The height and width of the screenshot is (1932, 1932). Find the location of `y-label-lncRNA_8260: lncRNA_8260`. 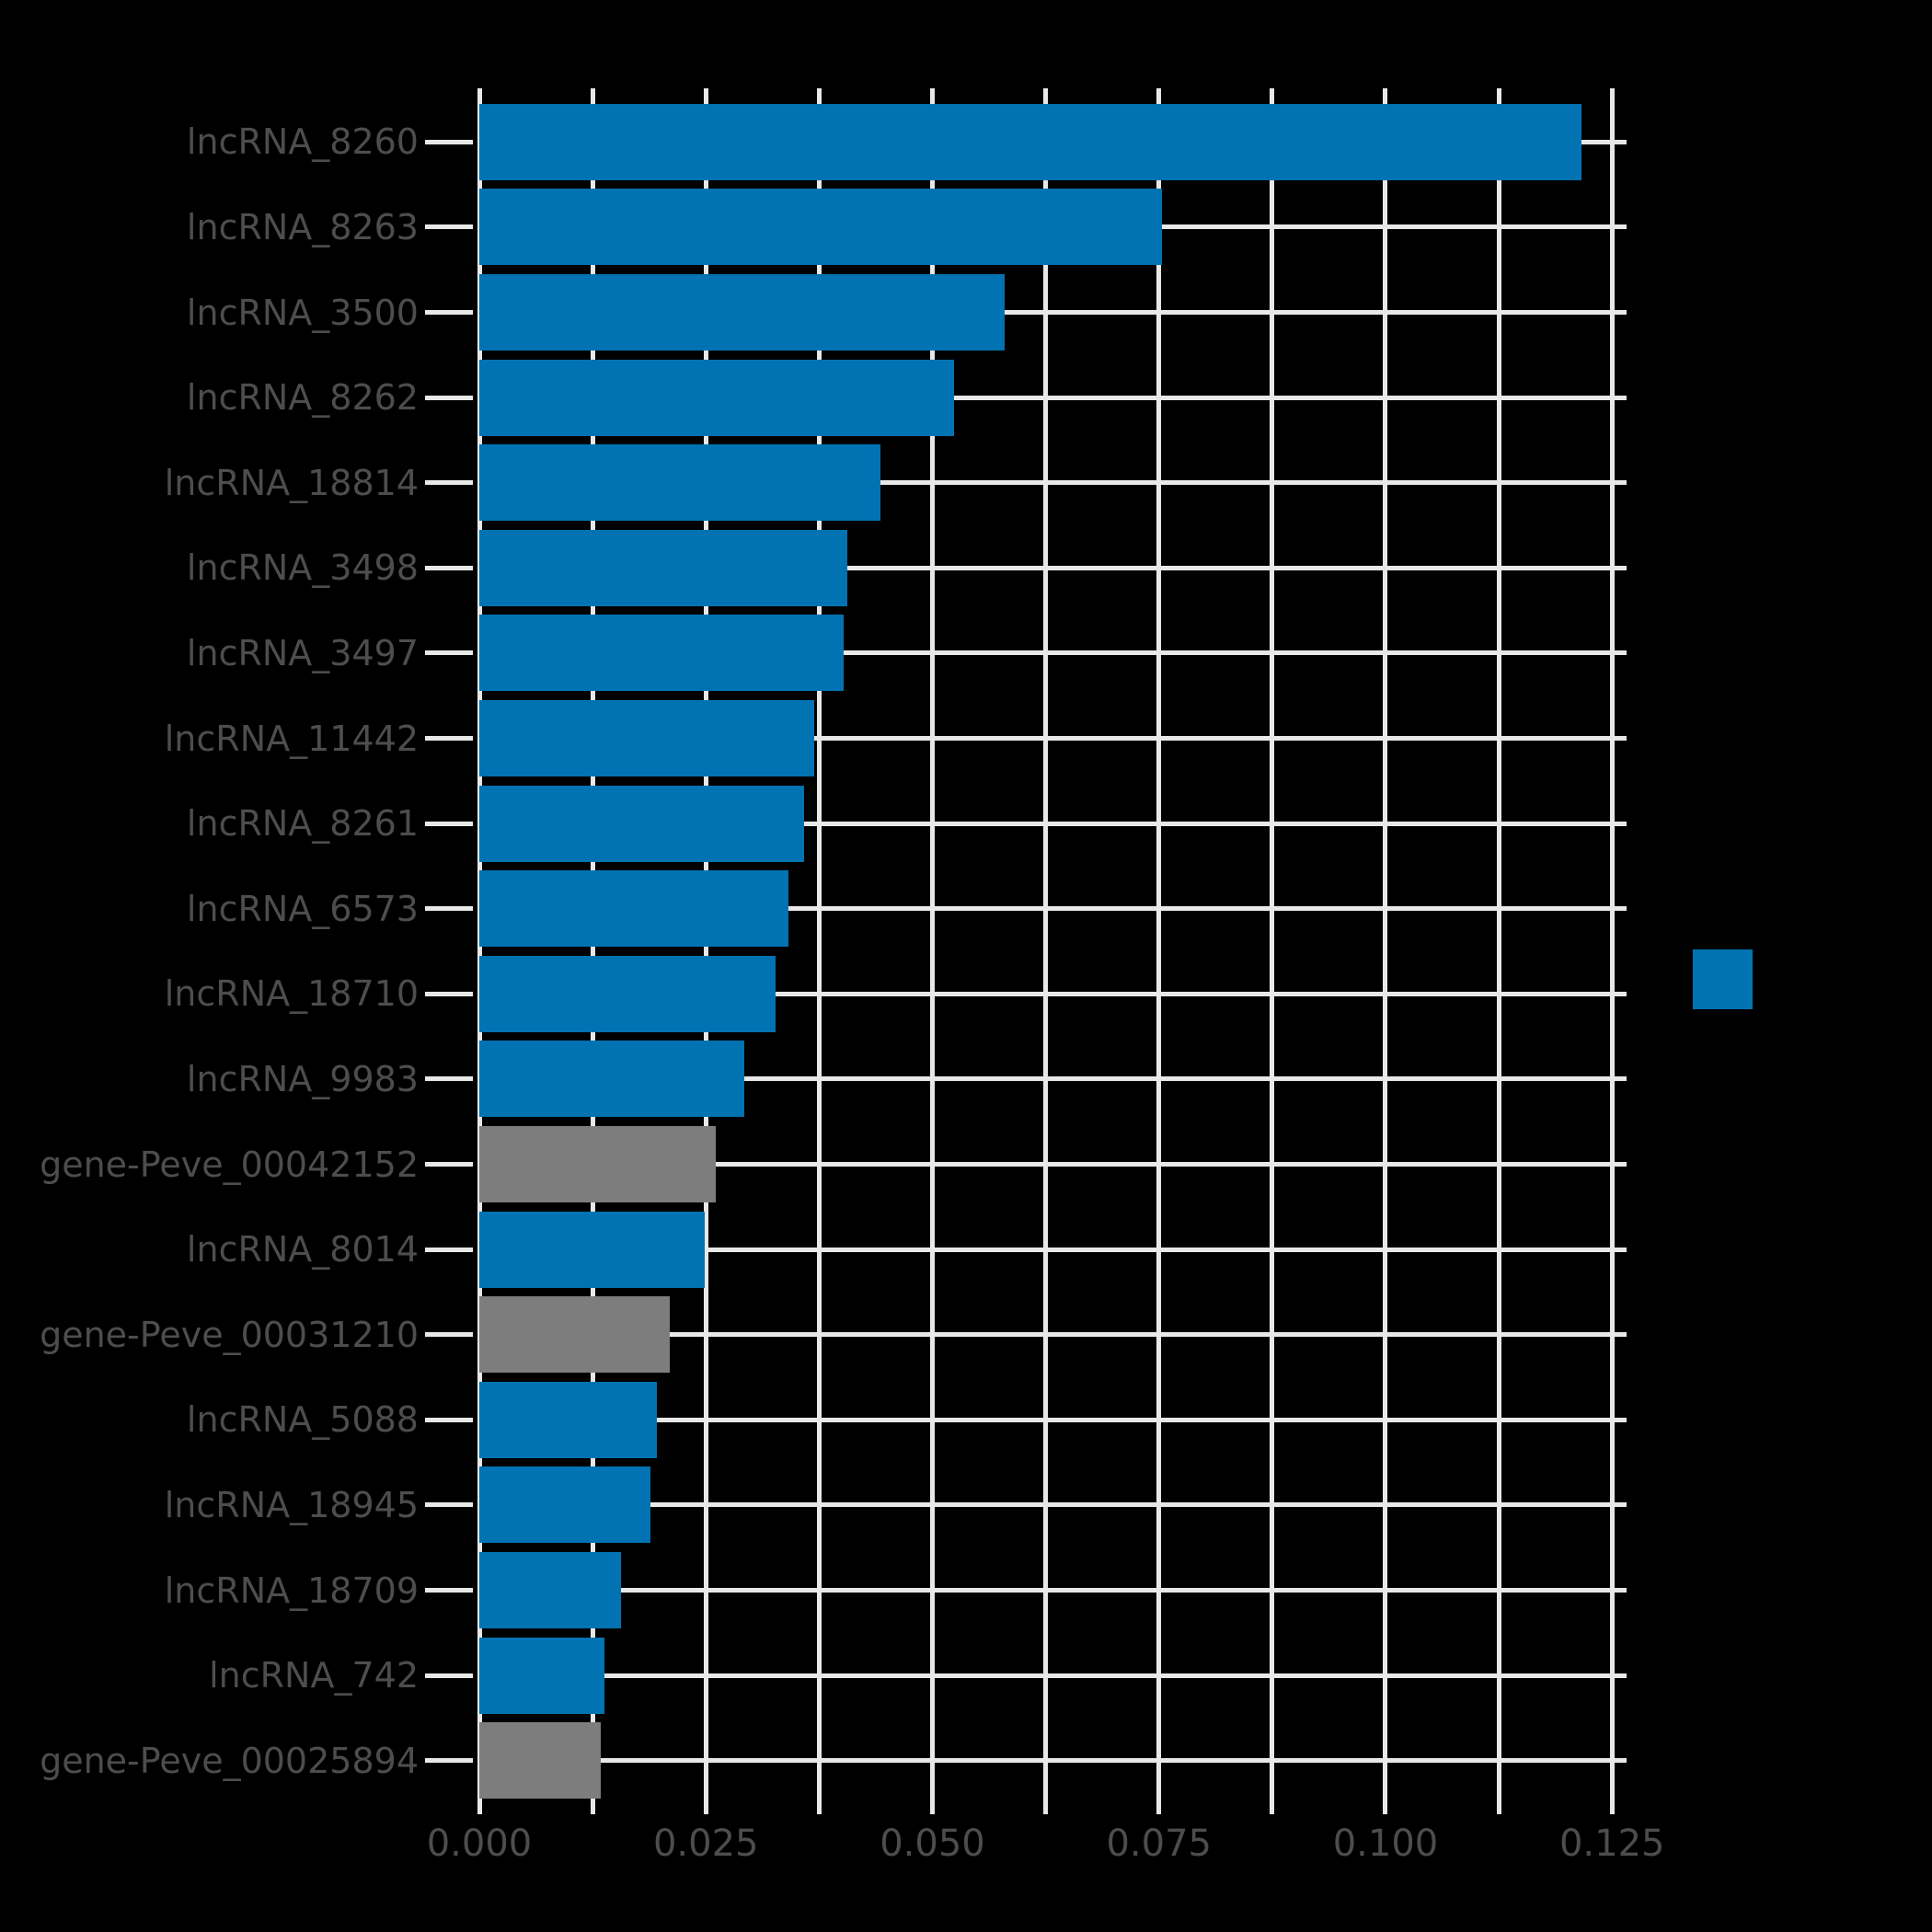

y-label-lncRNA_8260: lncRNA_8260 is located at coordinates (302, 142).